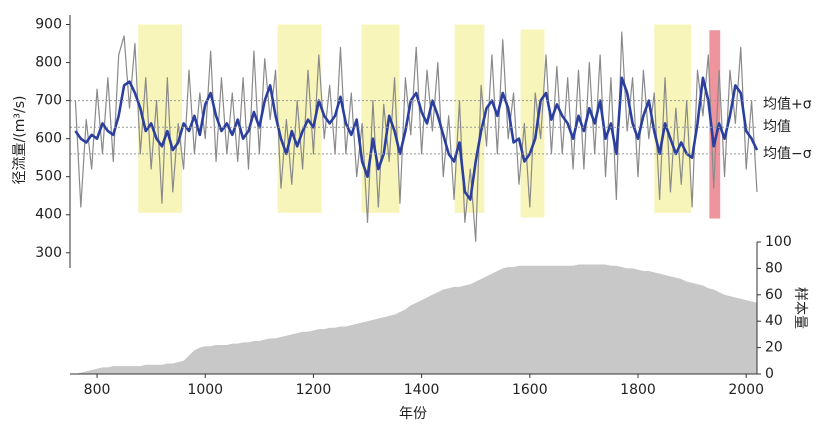  Describe the element at coordinates (20, 140) in the screenshot. I see `y-axis-label: 径流量/(m³/s)` at that location.